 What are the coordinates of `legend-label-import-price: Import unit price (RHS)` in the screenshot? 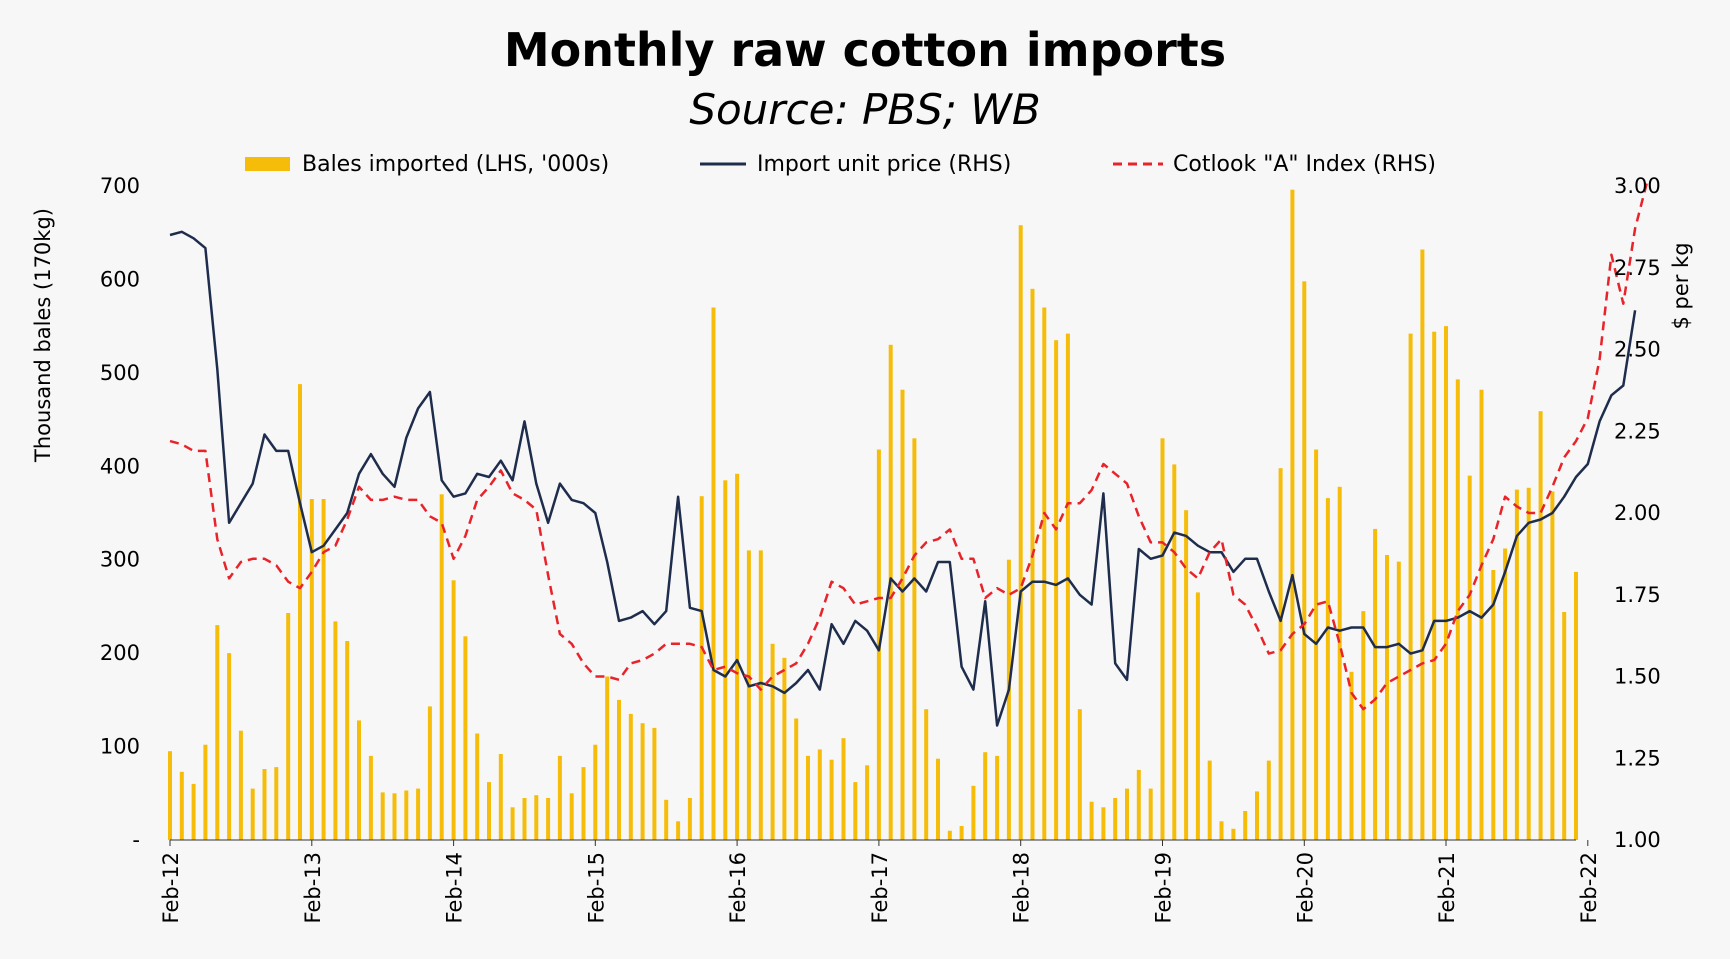 It's located at (884, 164).